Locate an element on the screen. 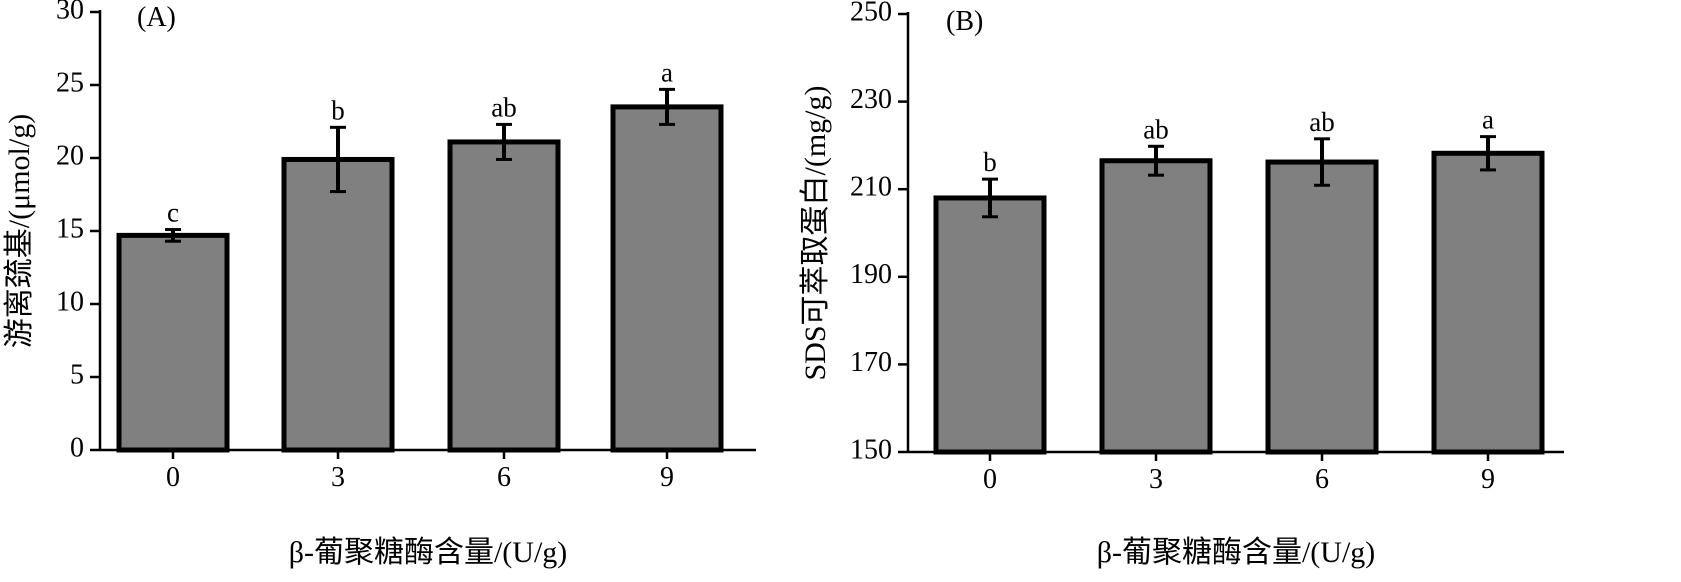 This screenshot has height=582, width=1681. y-tick-label: 20 is located at coordinates (70, 155).